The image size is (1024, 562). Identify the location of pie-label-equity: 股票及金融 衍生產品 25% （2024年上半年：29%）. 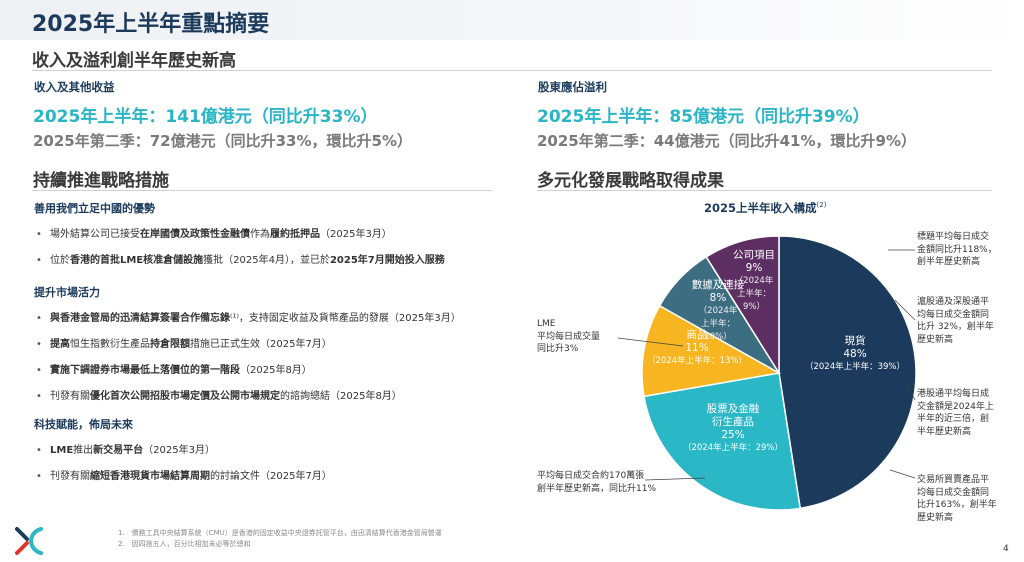
(733, 429).